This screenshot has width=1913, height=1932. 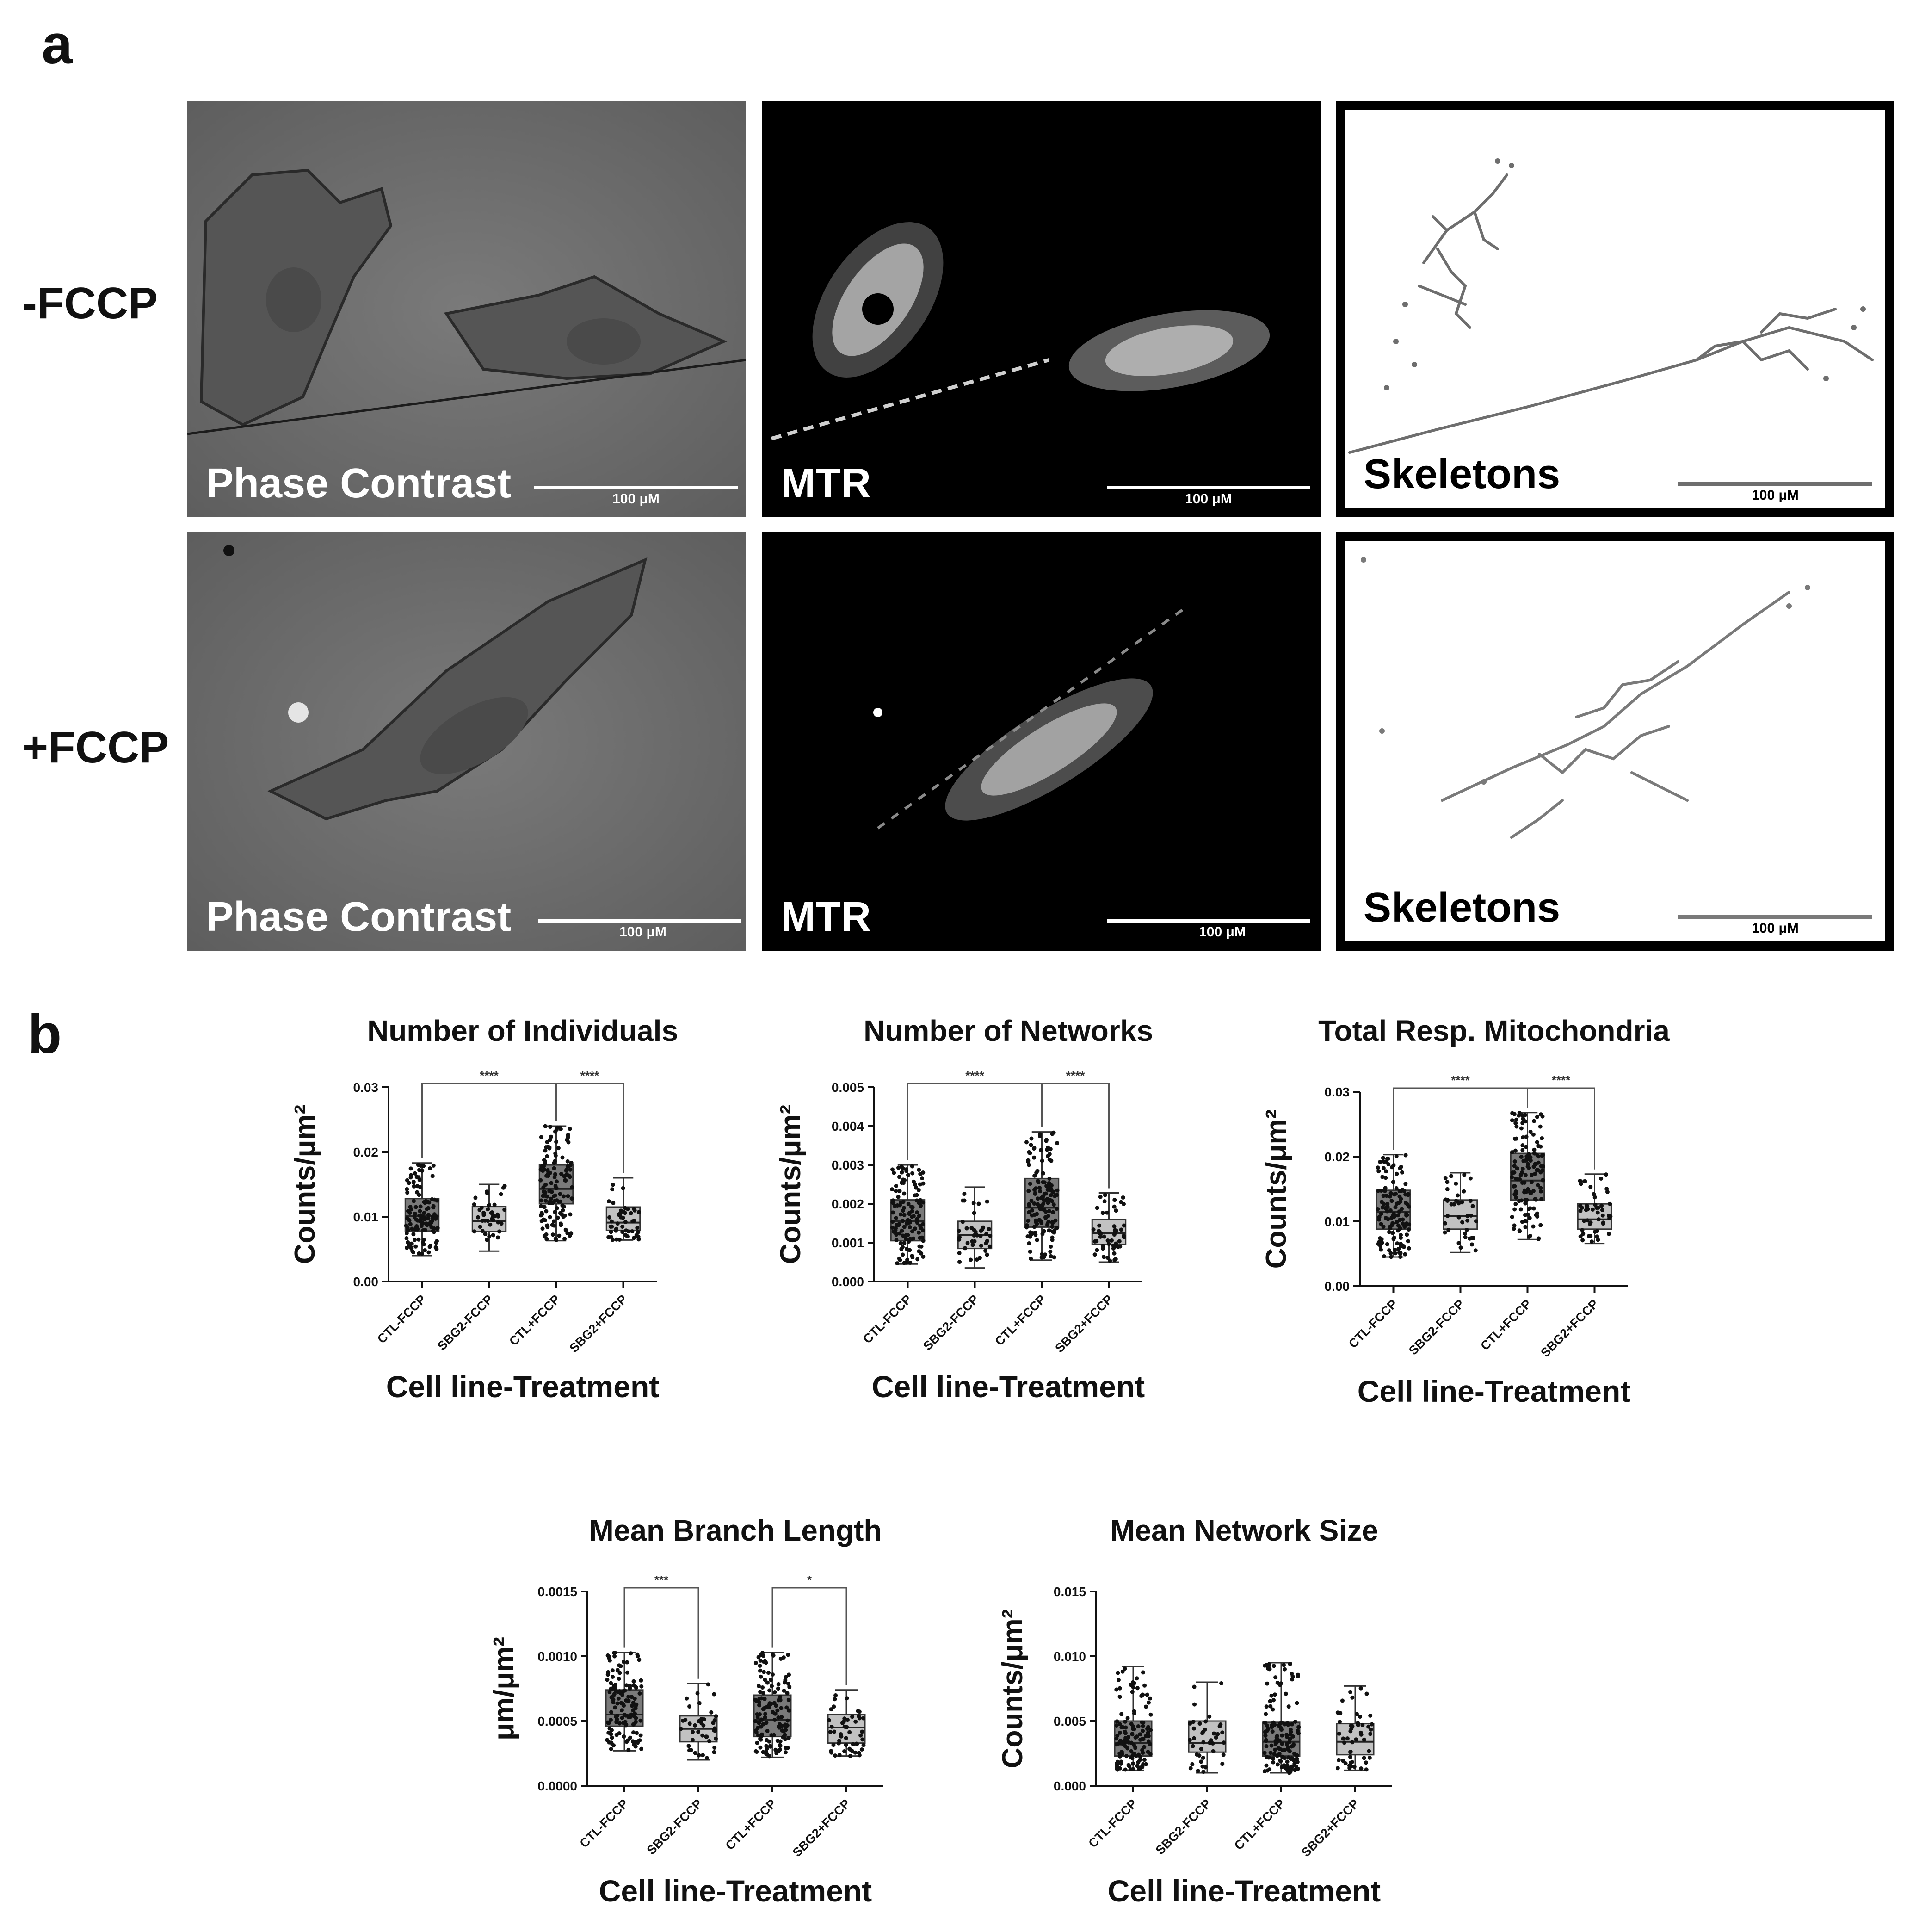 What do you see at coordinates (466, 309) in the screenshot?
I see `phase-contrast-image-minus-fccp: Phase Contrast 100 μM` at bounding box center [466, 309].